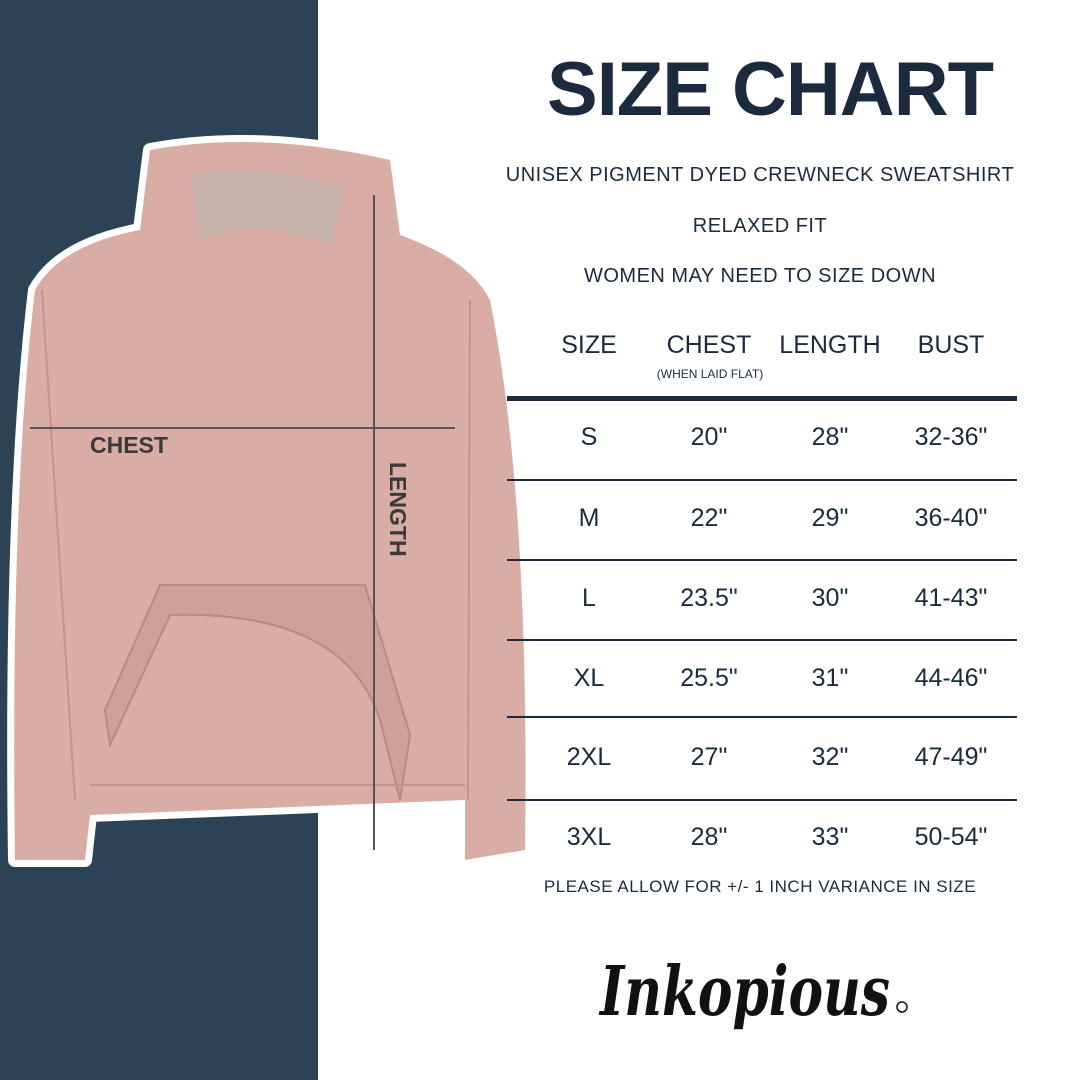  Describe the element at coordinates (709, 757) in the screenshot. I see `cell-chest: 27"` at that location.